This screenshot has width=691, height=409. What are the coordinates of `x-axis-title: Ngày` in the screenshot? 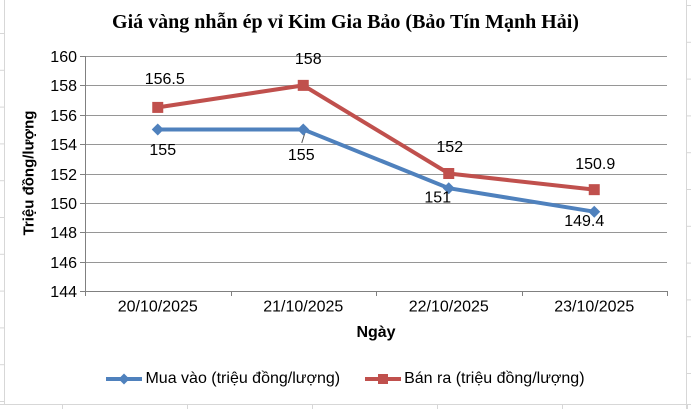 It's located at (376, 332).